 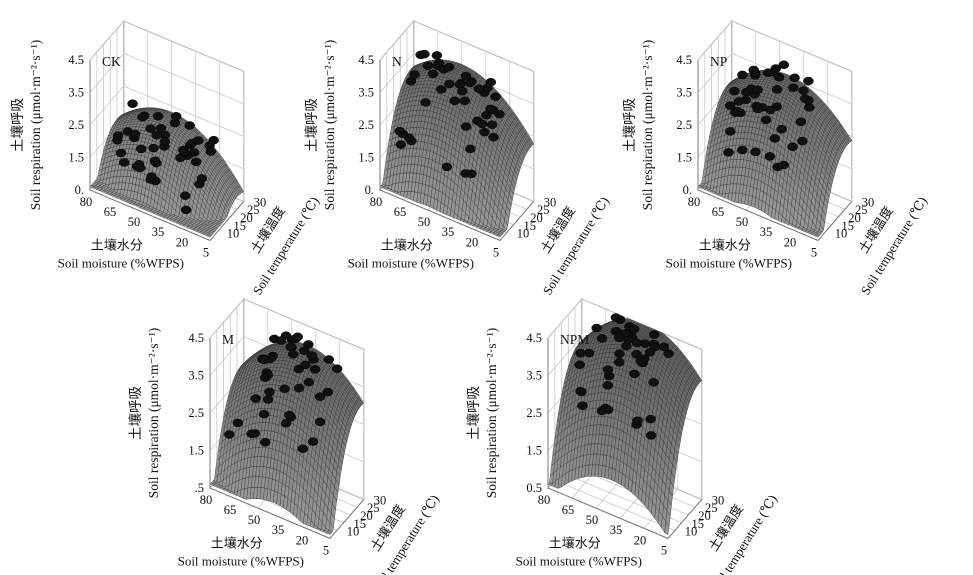 What do you see at coordinates (228, 339) in the screenshot?
I see `panel-title: M` at bounding box center [228, 339].